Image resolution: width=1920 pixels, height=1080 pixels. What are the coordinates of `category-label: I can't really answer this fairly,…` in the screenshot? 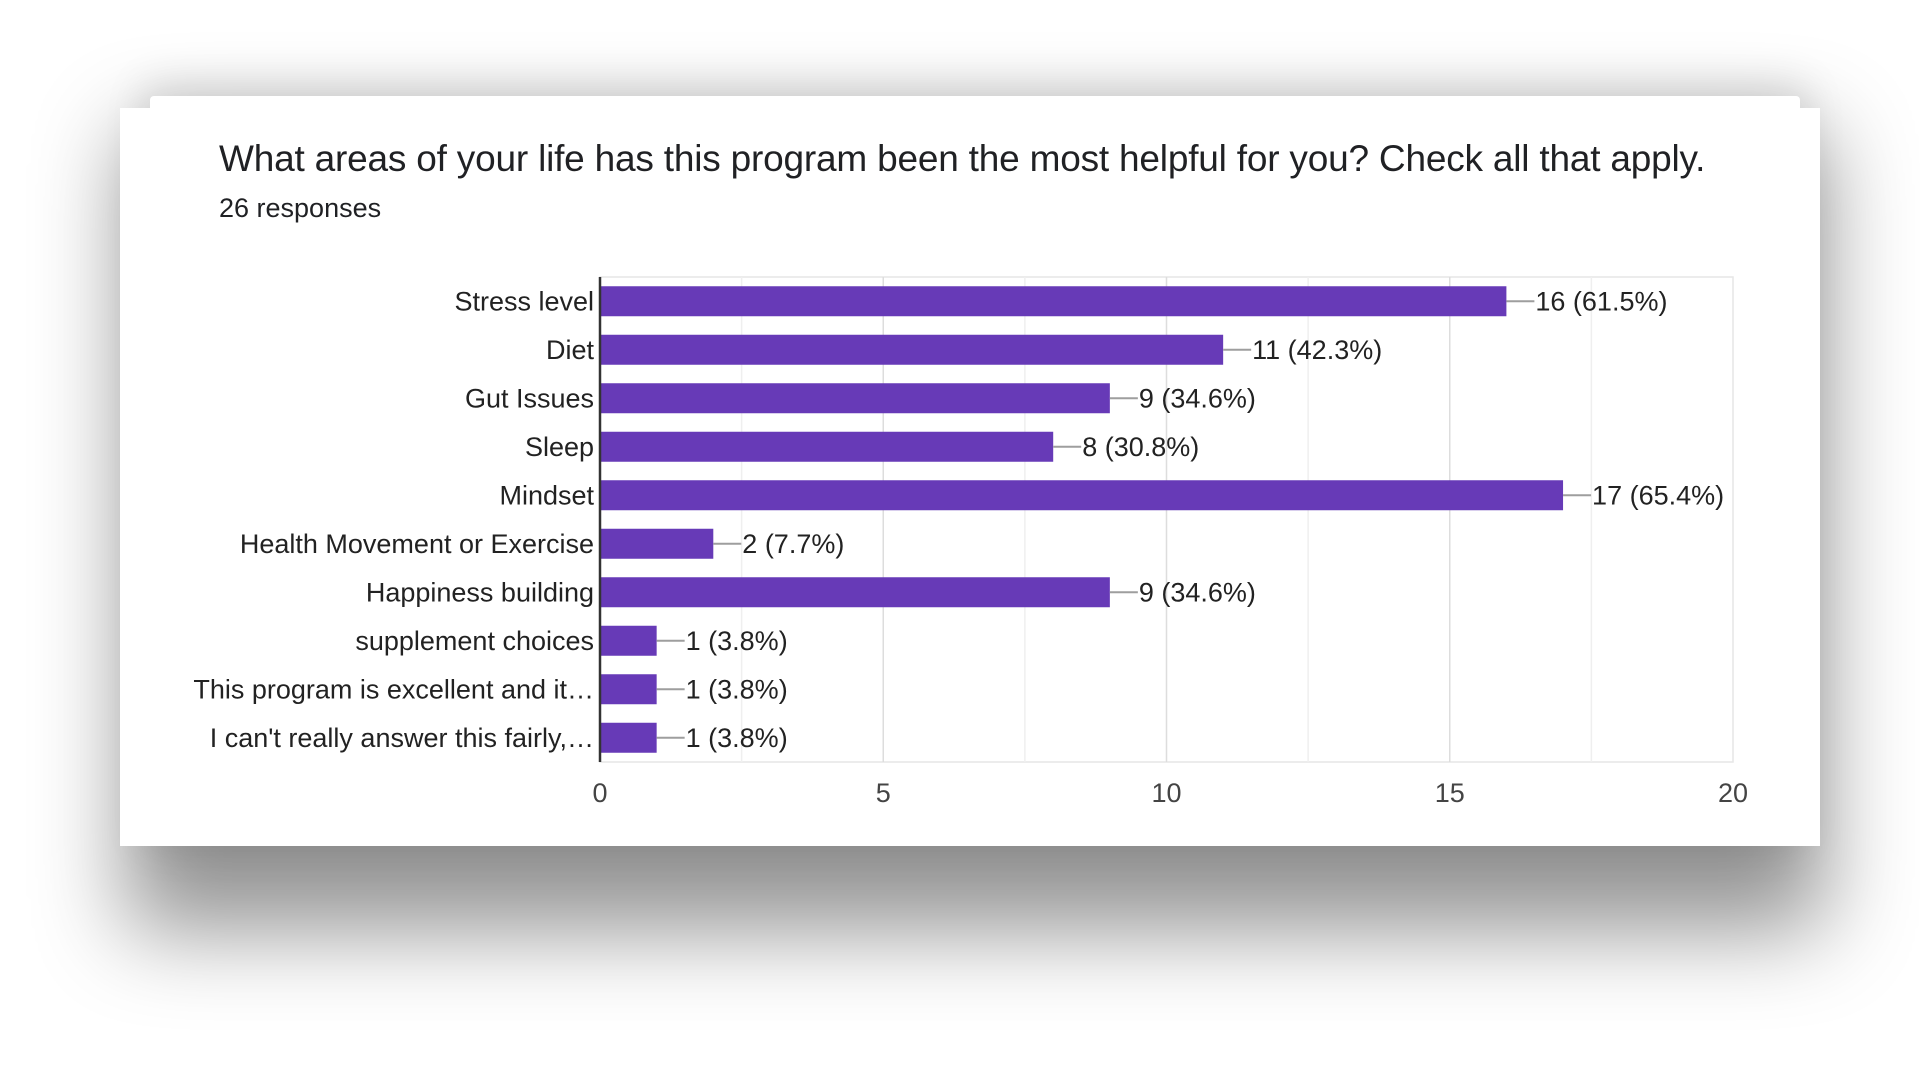 It's located at (402, 738).